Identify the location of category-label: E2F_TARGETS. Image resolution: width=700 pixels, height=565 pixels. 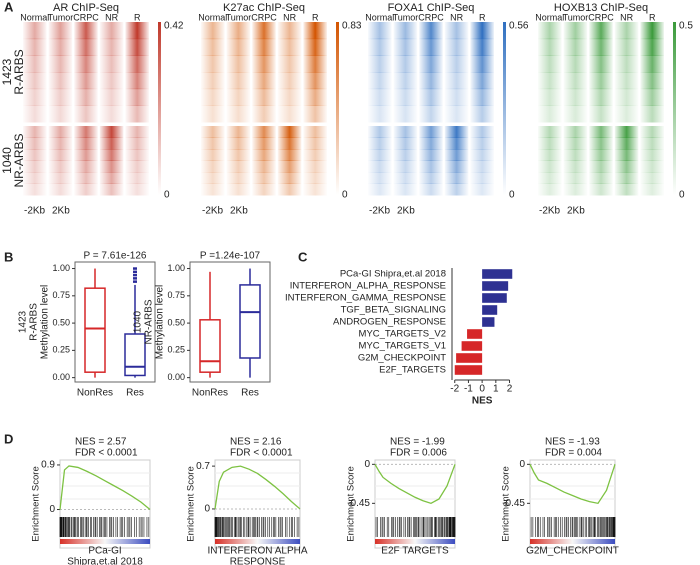
(412, 370).